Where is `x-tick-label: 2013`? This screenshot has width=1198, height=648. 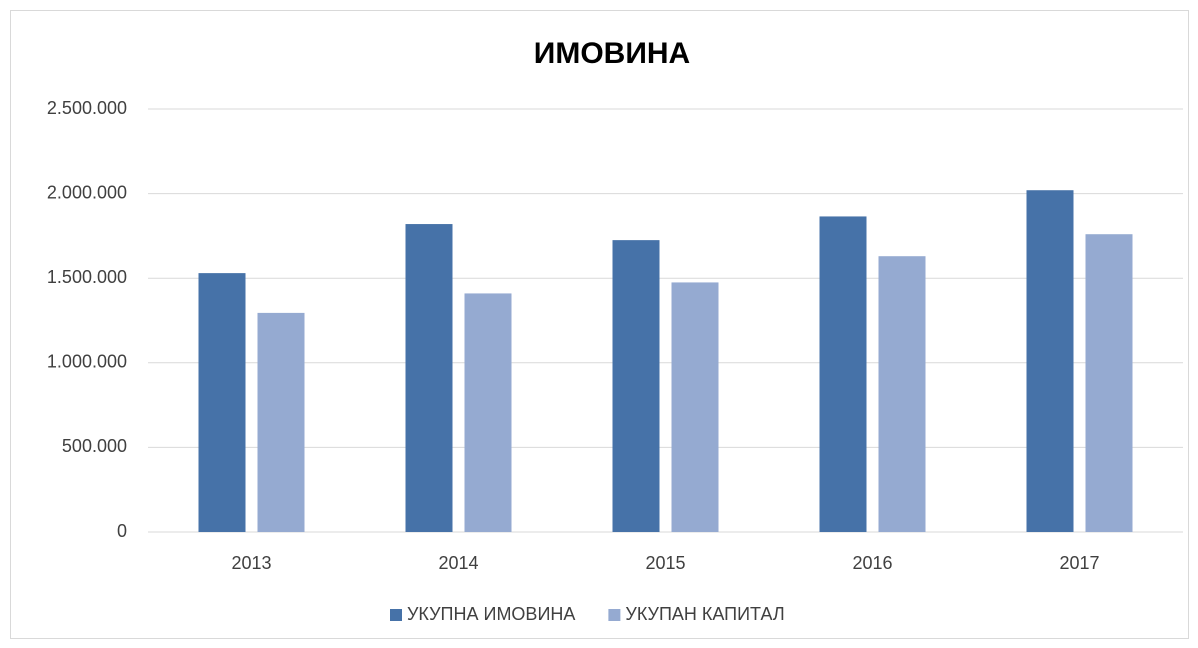
x-tick-label: 2013 is located at coordinates (251, 563).